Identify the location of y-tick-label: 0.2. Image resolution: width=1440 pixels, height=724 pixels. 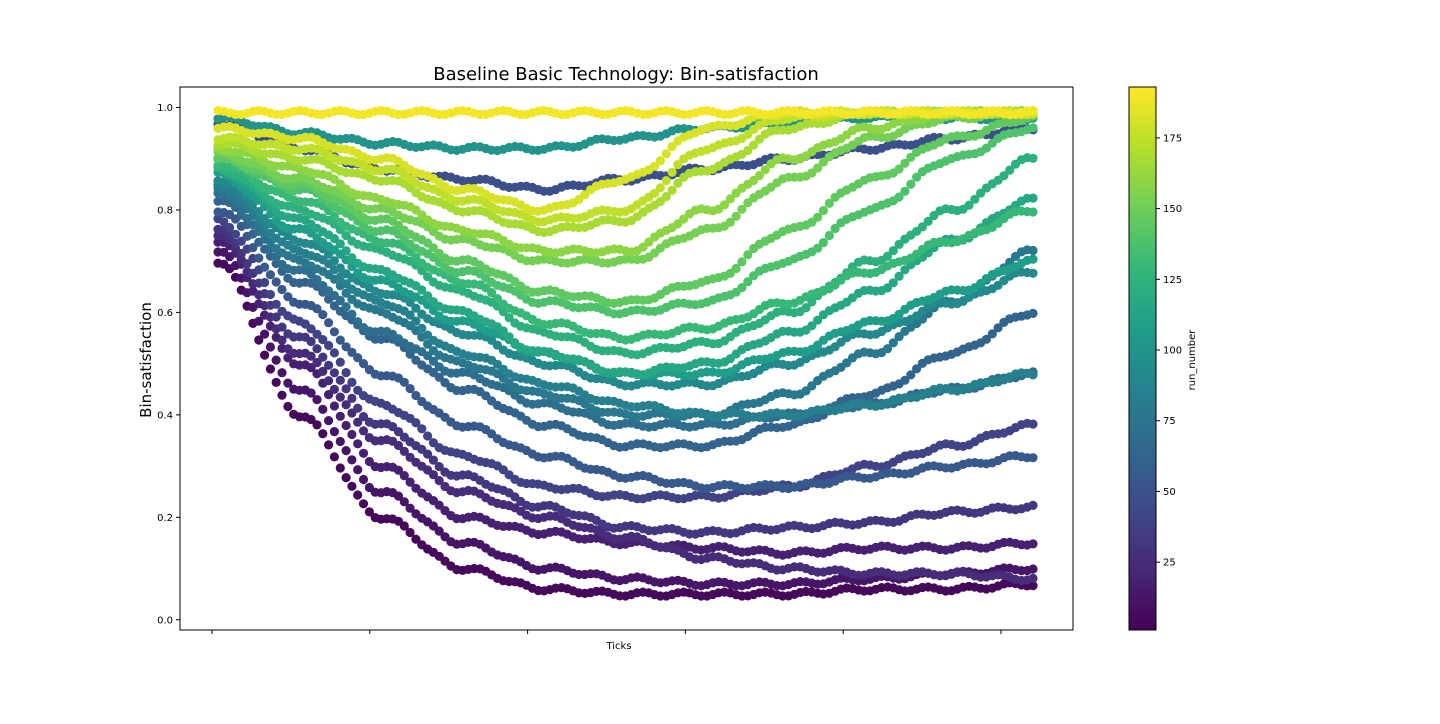
(165, 518).